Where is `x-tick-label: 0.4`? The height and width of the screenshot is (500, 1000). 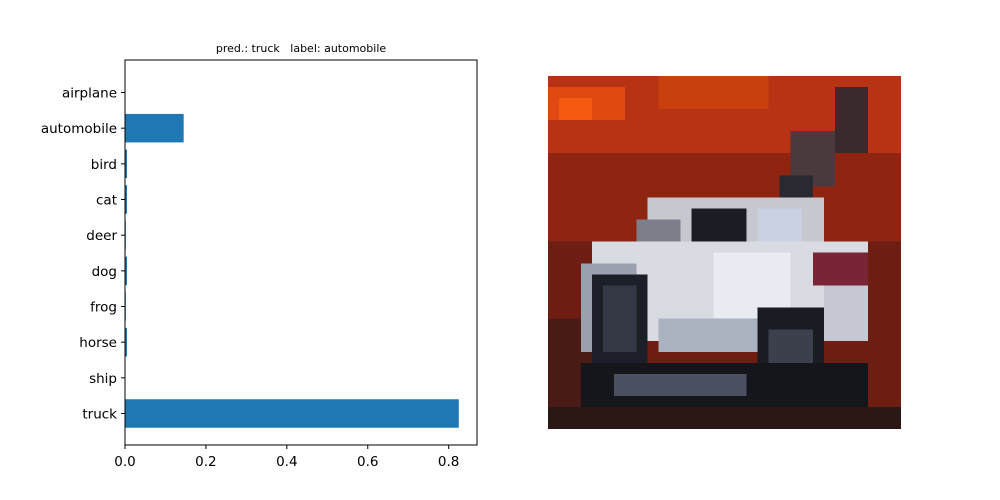
x-tick-label: 0.4 is located at coordinates (286, 462).